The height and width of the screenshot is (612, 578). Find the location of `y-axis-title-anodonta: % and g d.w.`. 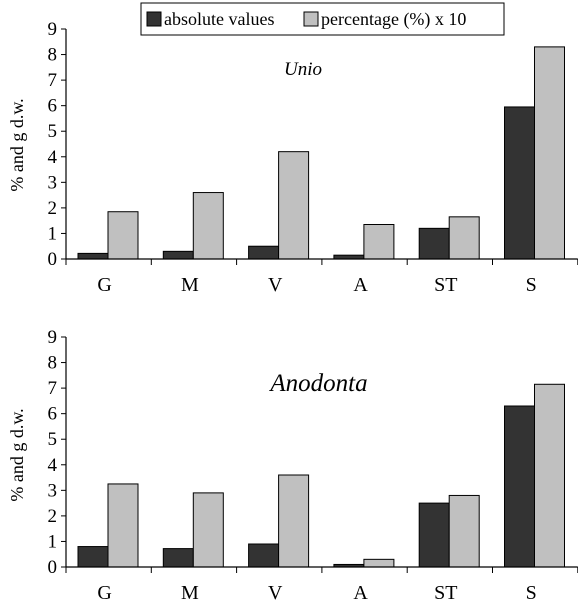

y-axis-title-anodonta: % and g d.w. is located at coordinates (17, 454).